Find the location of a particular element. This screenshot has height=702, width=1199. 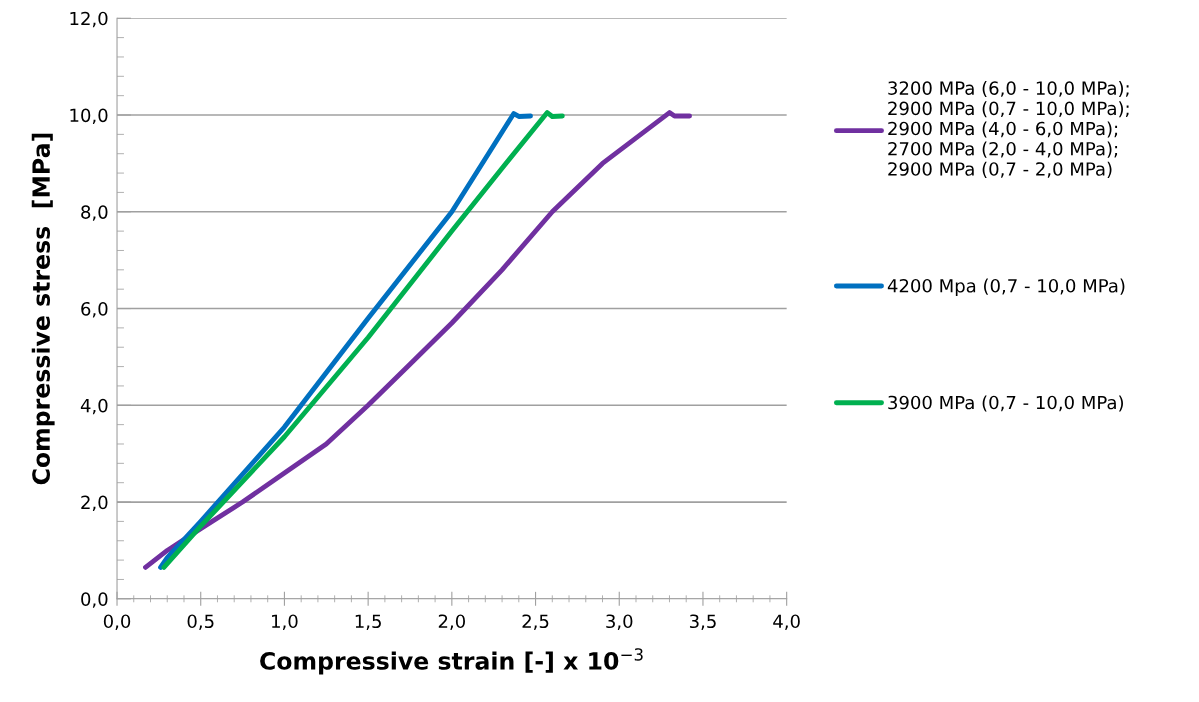

legend-label: 3200 MPa (6,0 - 10,0 MPa); 2900 MPa (0,7 - 10,0 MPa); 2900 MPa (4,0 - 6,0 MPa); 2700 MPa (2,0 - 4,0 MPa); 2900 MPa (0,7 - 2,0 MPa) is located at coordinates (1008, 129).